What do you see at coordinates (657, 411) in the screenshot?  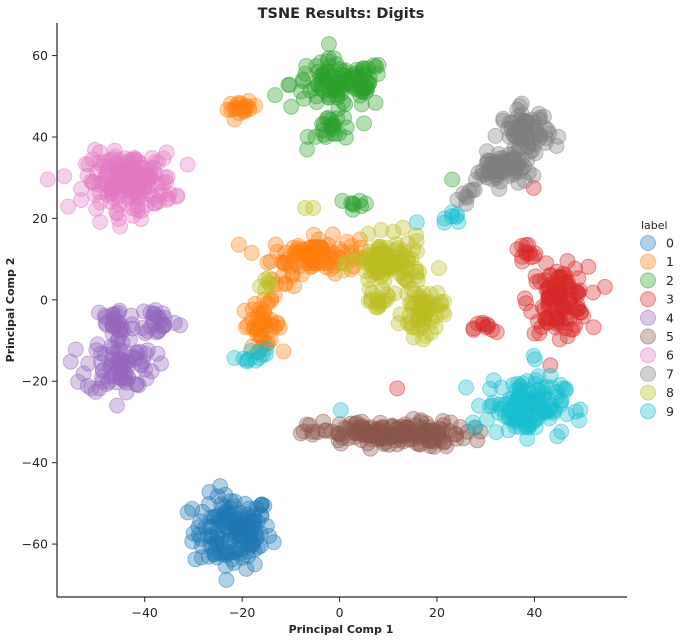 I see `legend-item-9: 9` at bounding box center [657, 411].